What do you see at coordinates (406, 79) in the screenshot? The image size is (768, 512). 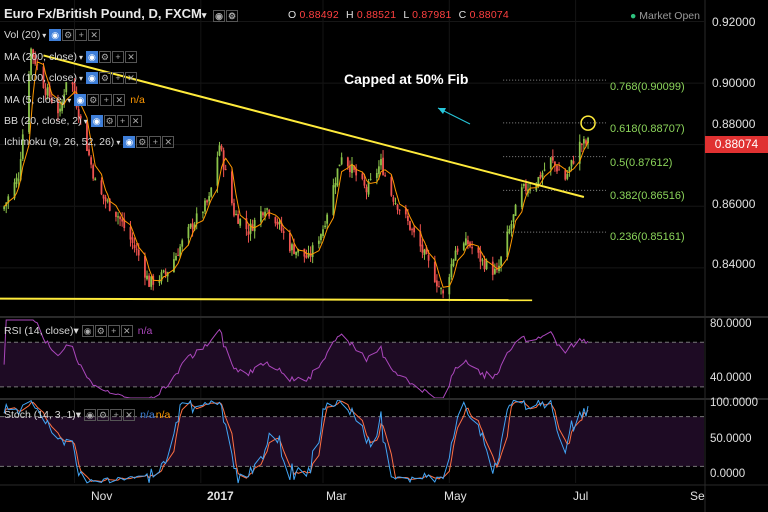 I see `chart-annotation: Capped at 50% Fib` at bounding box center [406, 79].